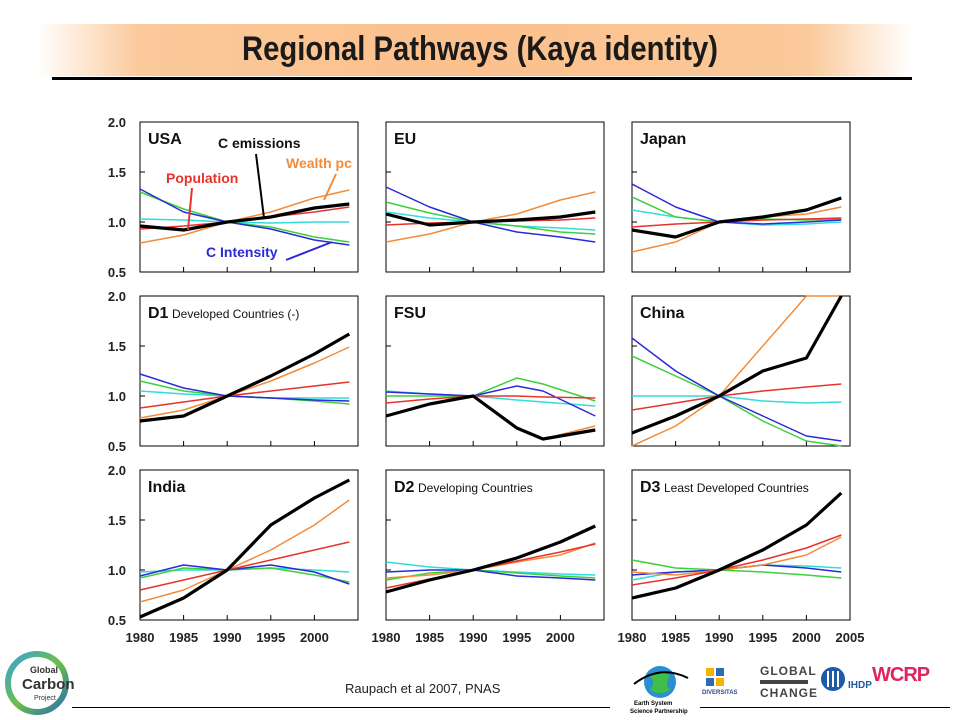 This screenshot has height=720, width=960. What do you see at coordinates (44, 670) in the screenshot?
I see `gcp-logo-text-1: Global` at bounding box center [44, 670].